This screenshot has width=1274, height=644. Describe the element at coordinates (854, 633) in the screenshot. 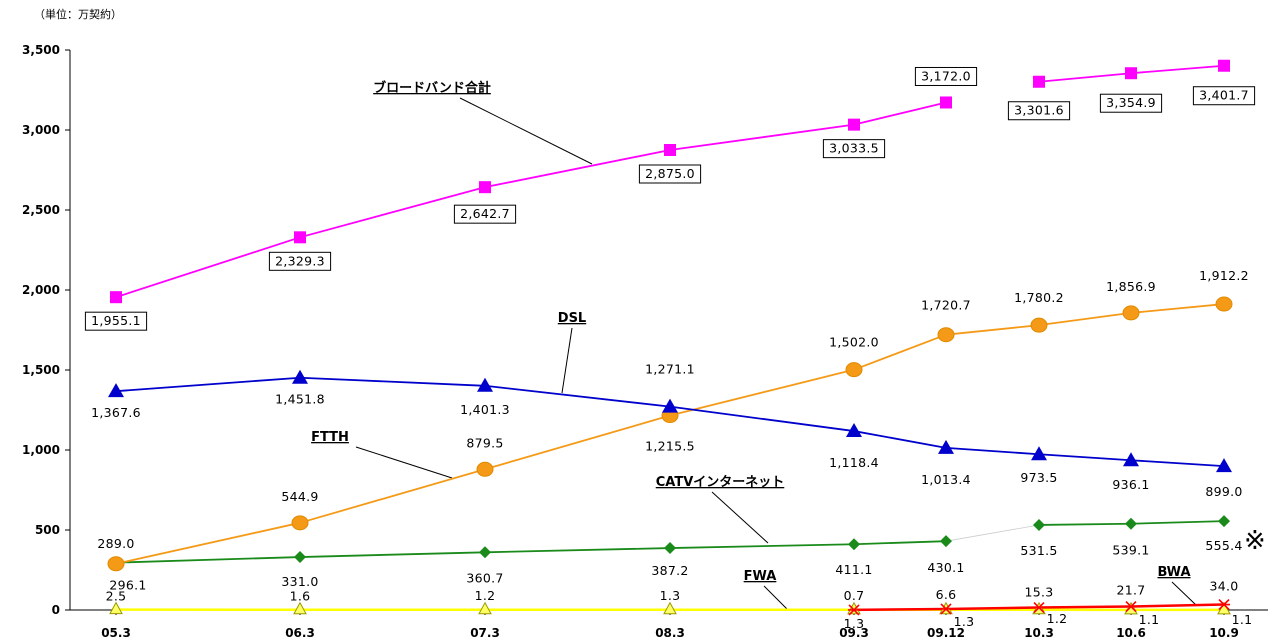

I see `x-tick-label: 09.3` at that location.